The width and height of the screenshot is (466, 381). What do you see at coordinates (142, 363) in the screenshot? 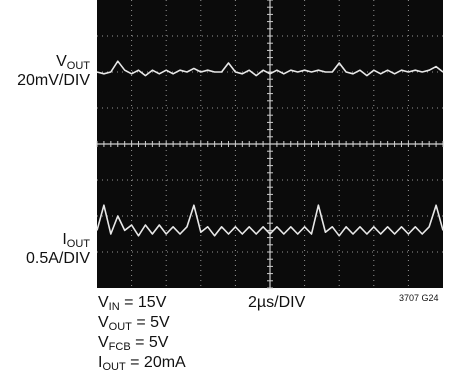
I see `condition-iout: IOUT = 20mA` at bounding box center [142, 363].